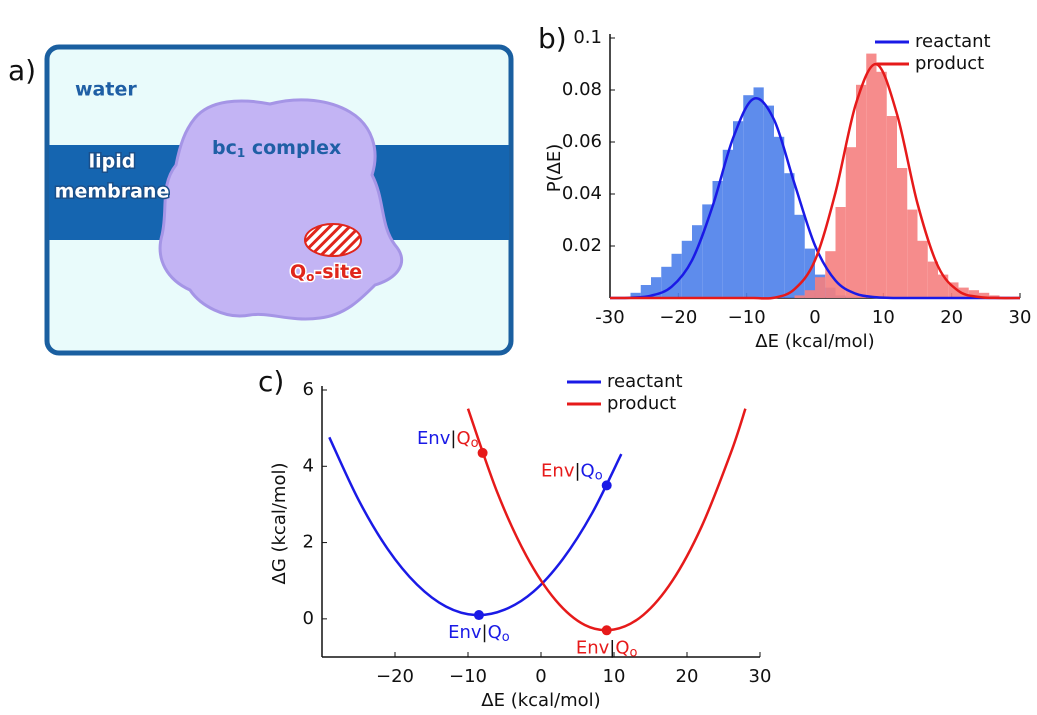  I want to click on y-tick-label: 0.06, so click(582, 141).